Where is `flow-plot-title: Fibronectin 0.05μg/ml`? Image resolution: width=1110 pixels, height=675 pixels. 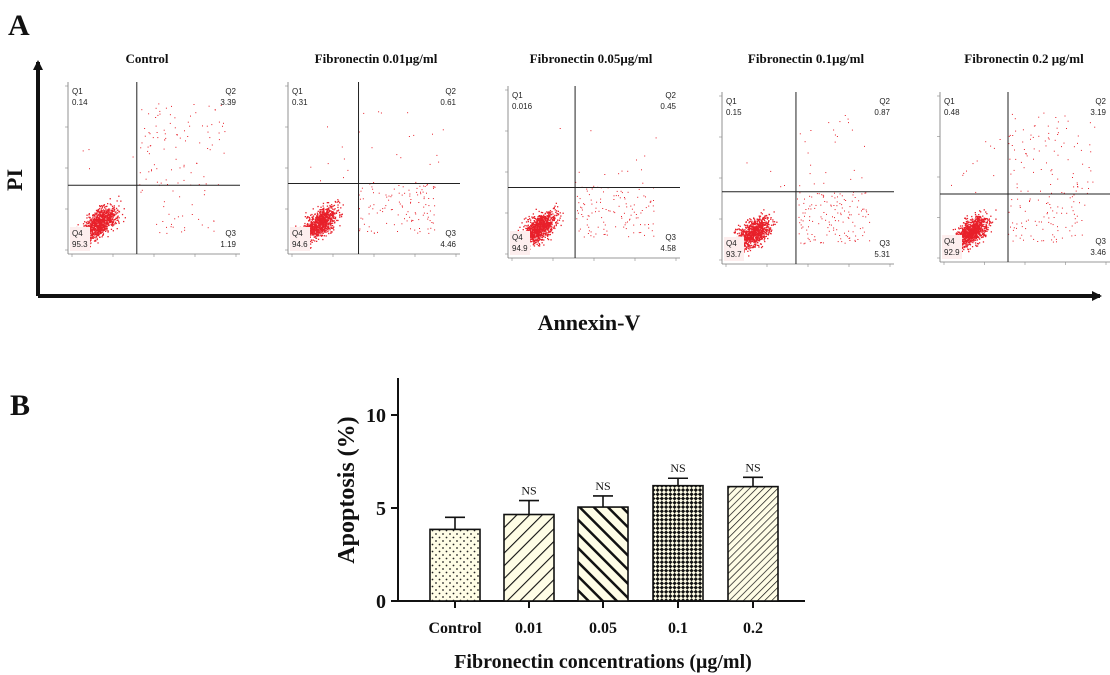
flow-plot-title: Fibronectin 0.05μg/ml is located at coordinates (591, 58).